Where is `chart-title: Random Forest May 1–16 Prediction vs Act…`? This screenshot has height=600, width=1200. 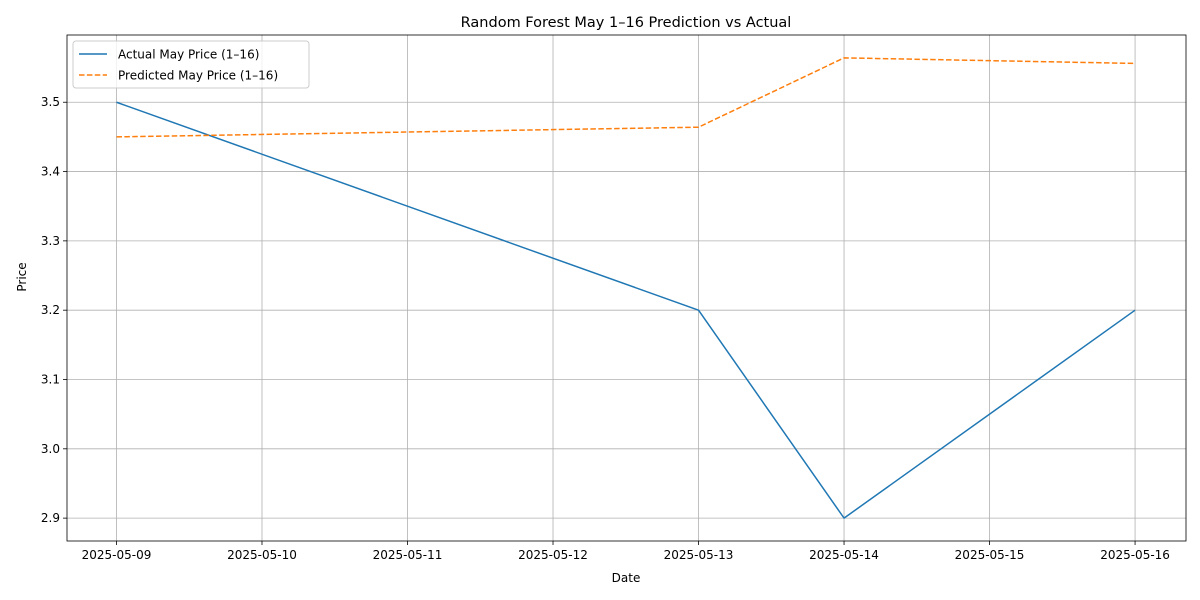
chart-title: Random Forest May 1–16 Prediction vs Act… is located at coordinates (626, 23).